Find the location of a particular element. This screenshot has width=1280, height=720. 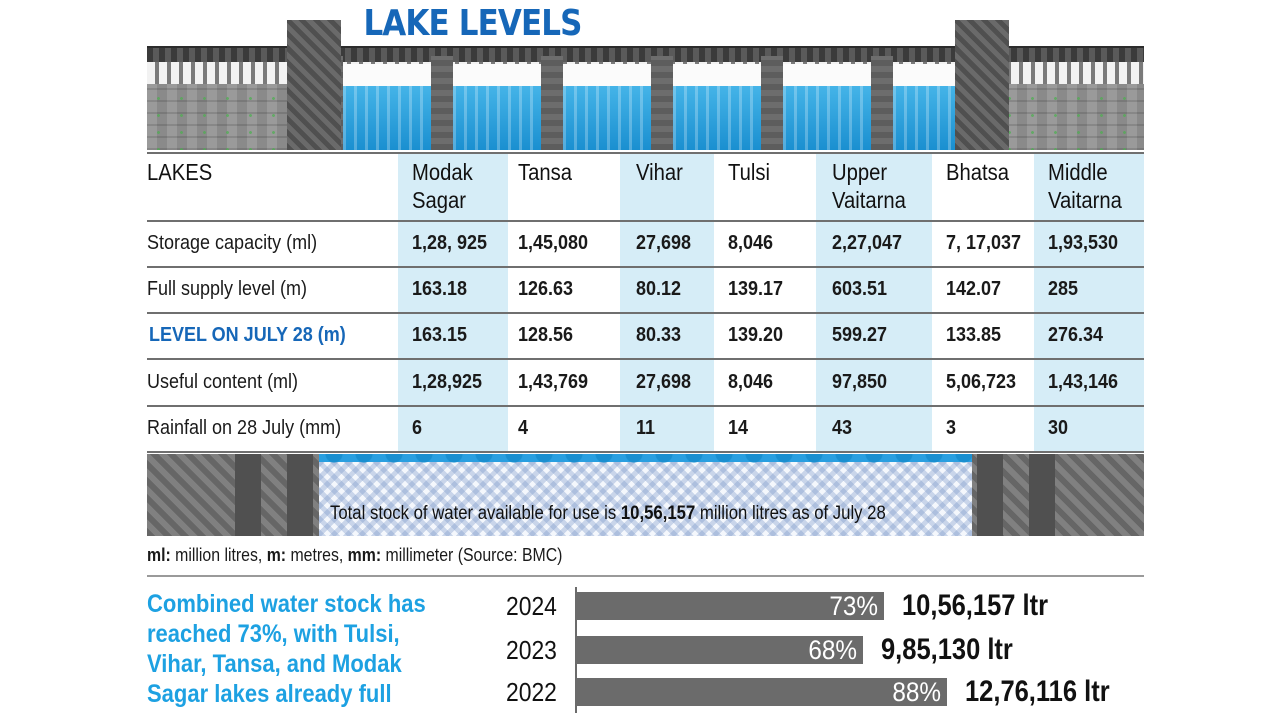

bar-volume-label: 10,56,157 ltr is located at coordinates (975, 605).